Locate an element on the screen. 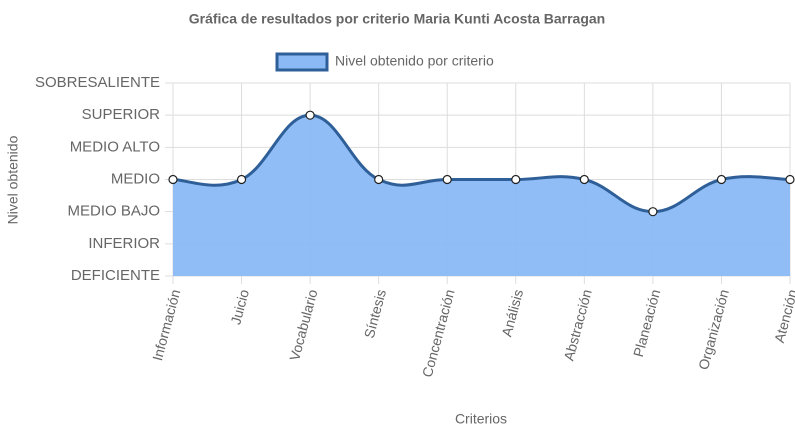 The width and height of the screenshot is (795, 435). y-tick-label: DEFICIENTE is located at coordinates (115, 275).